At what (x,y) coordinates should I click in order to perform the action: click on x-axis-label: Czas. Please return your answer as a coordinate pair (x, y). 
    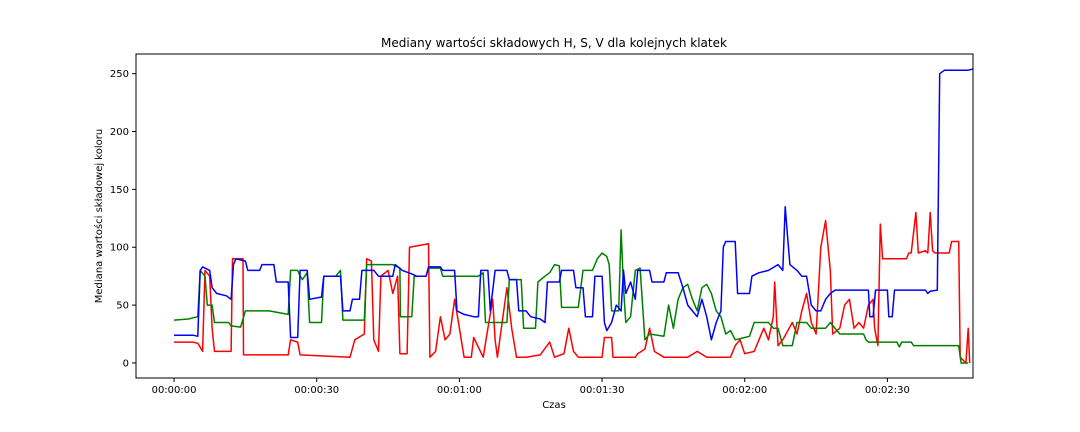
    Looking at the image, I should click on (554, 405).